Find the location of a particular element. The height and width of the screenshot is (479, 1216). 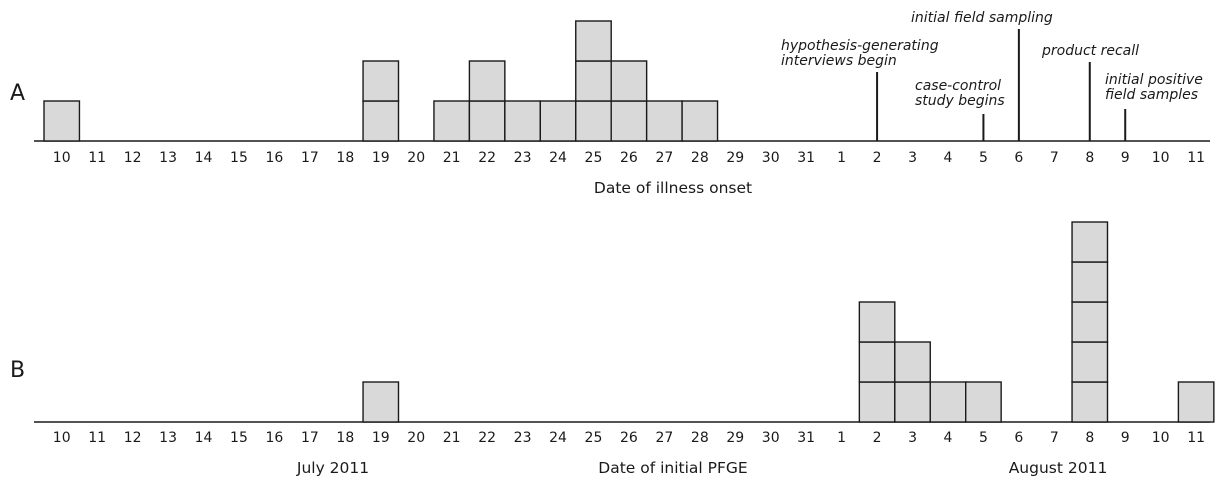

month-label-august: August 2011 is located at coordinates (1058, 468).